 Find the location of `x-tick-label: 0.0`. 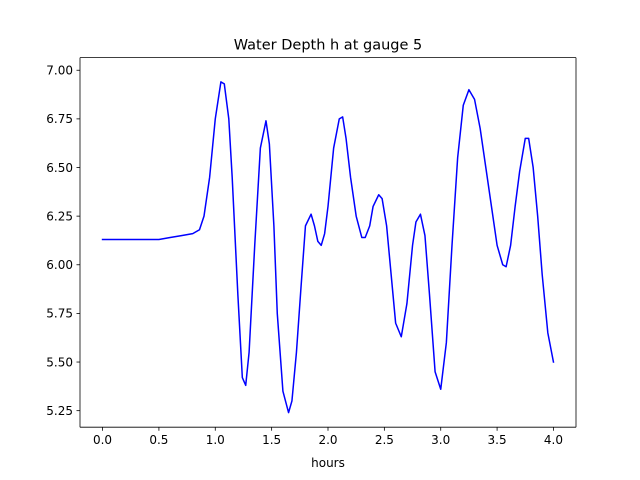

x-tick-label: 0.0 is located at coordinates (102, 440).